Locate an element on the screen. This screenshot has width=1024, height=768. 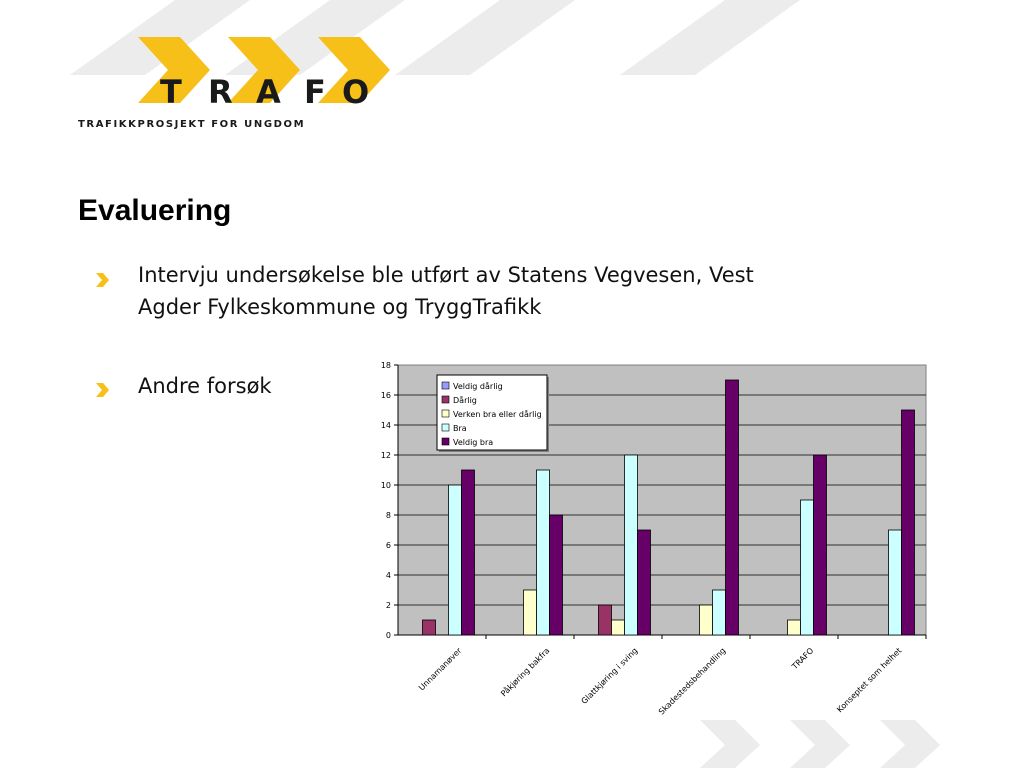
x-tick-label: Unnamanøver is located at coordinates (440, 669).